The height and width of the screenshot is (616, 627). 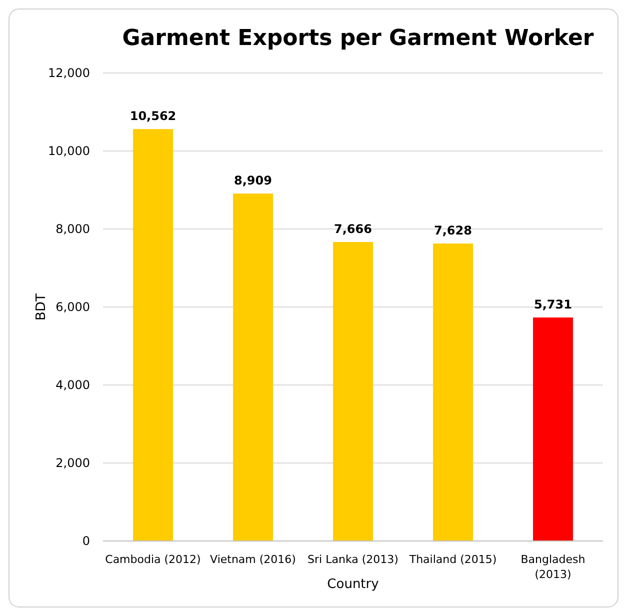 I want to click on y-tick-label: 10,000, so click(x=69, y=151).